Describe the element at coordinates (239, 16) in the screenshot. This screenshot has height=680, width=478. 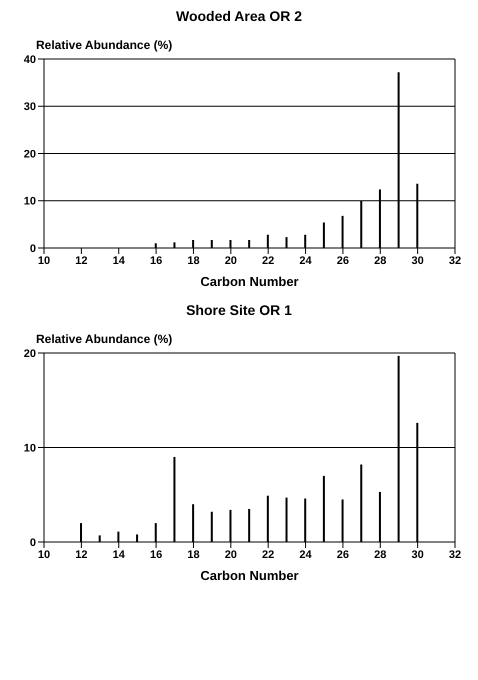
I see `chart-title: Wooded Area OR 2` at that location.